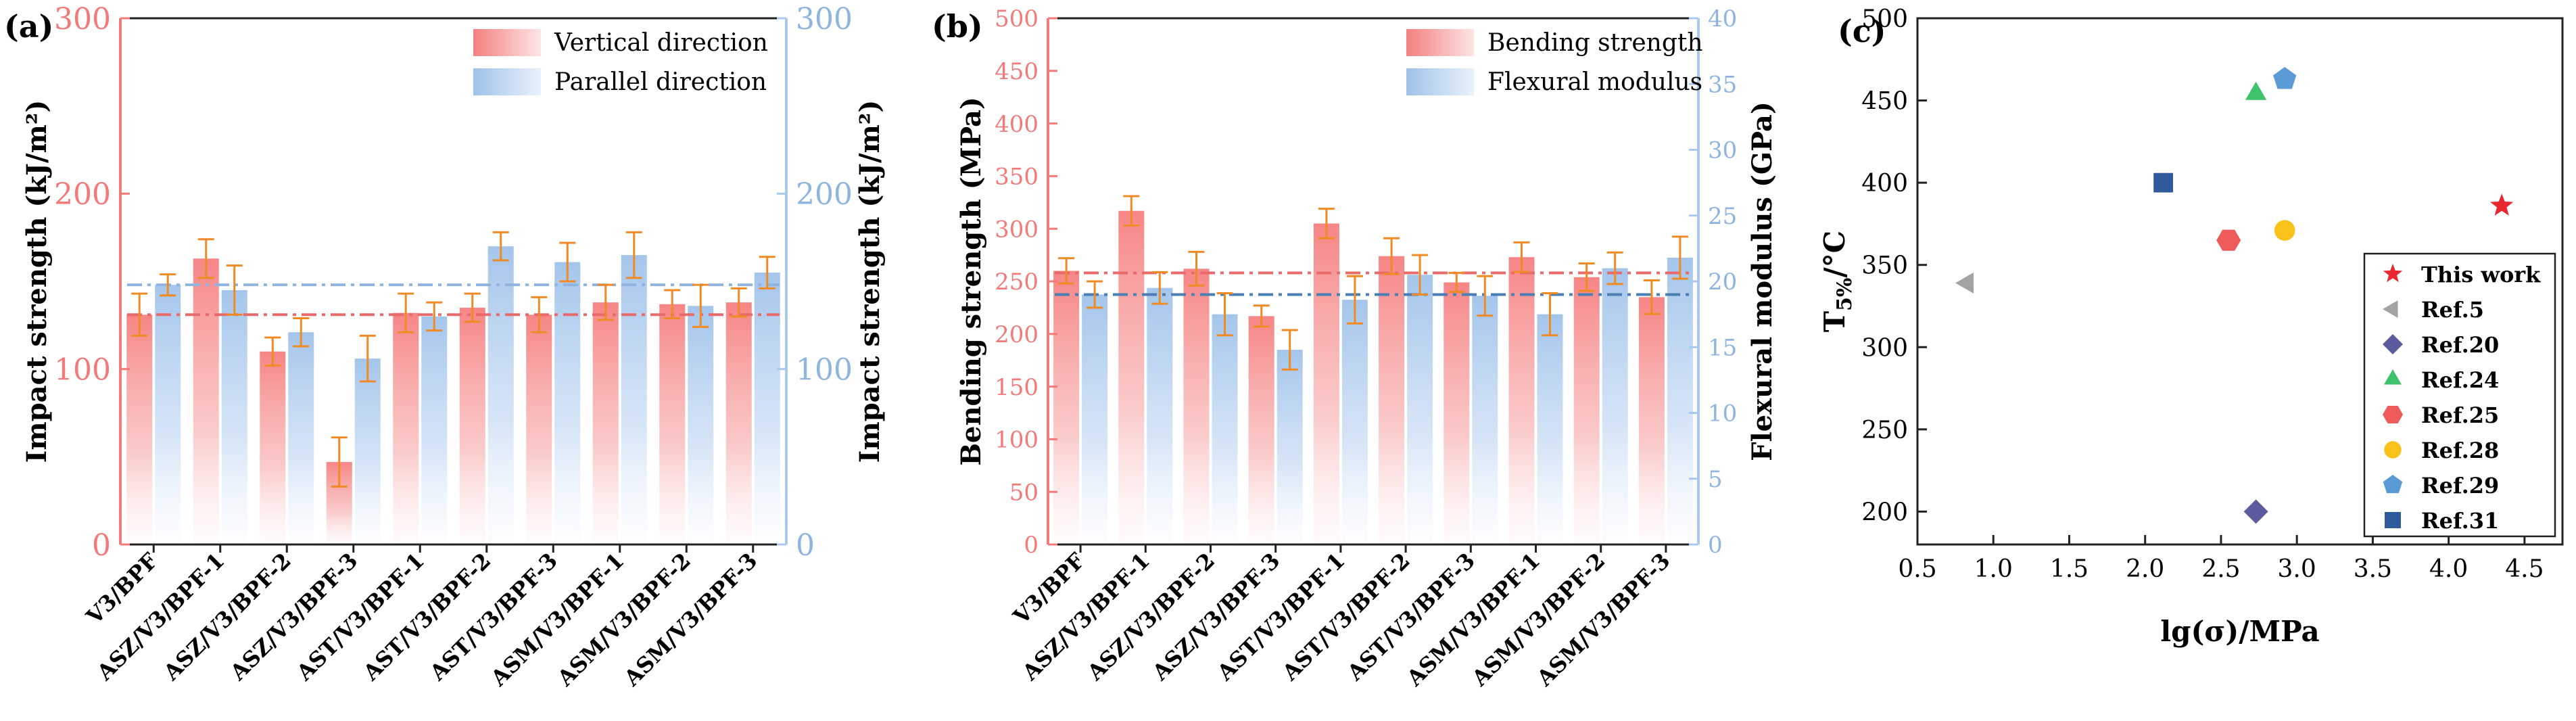 This screenshot has width=2576, height=721. What do you see at coordinates (824, 194) in the screenshot?
I see `right-tick-label: 200` at bounding box center [824, 194].